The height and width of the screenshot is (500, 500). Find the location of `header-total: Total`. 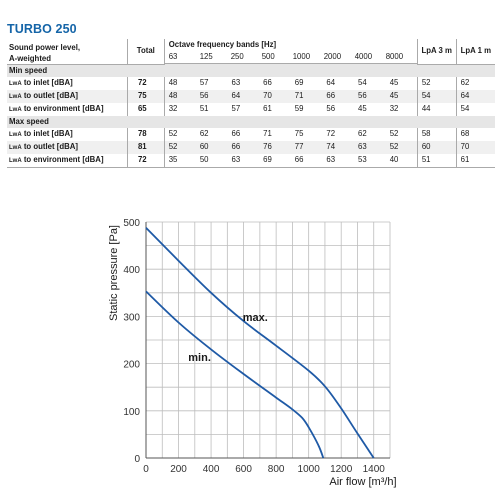

header-total: Total is located at coordinates (145, 52).